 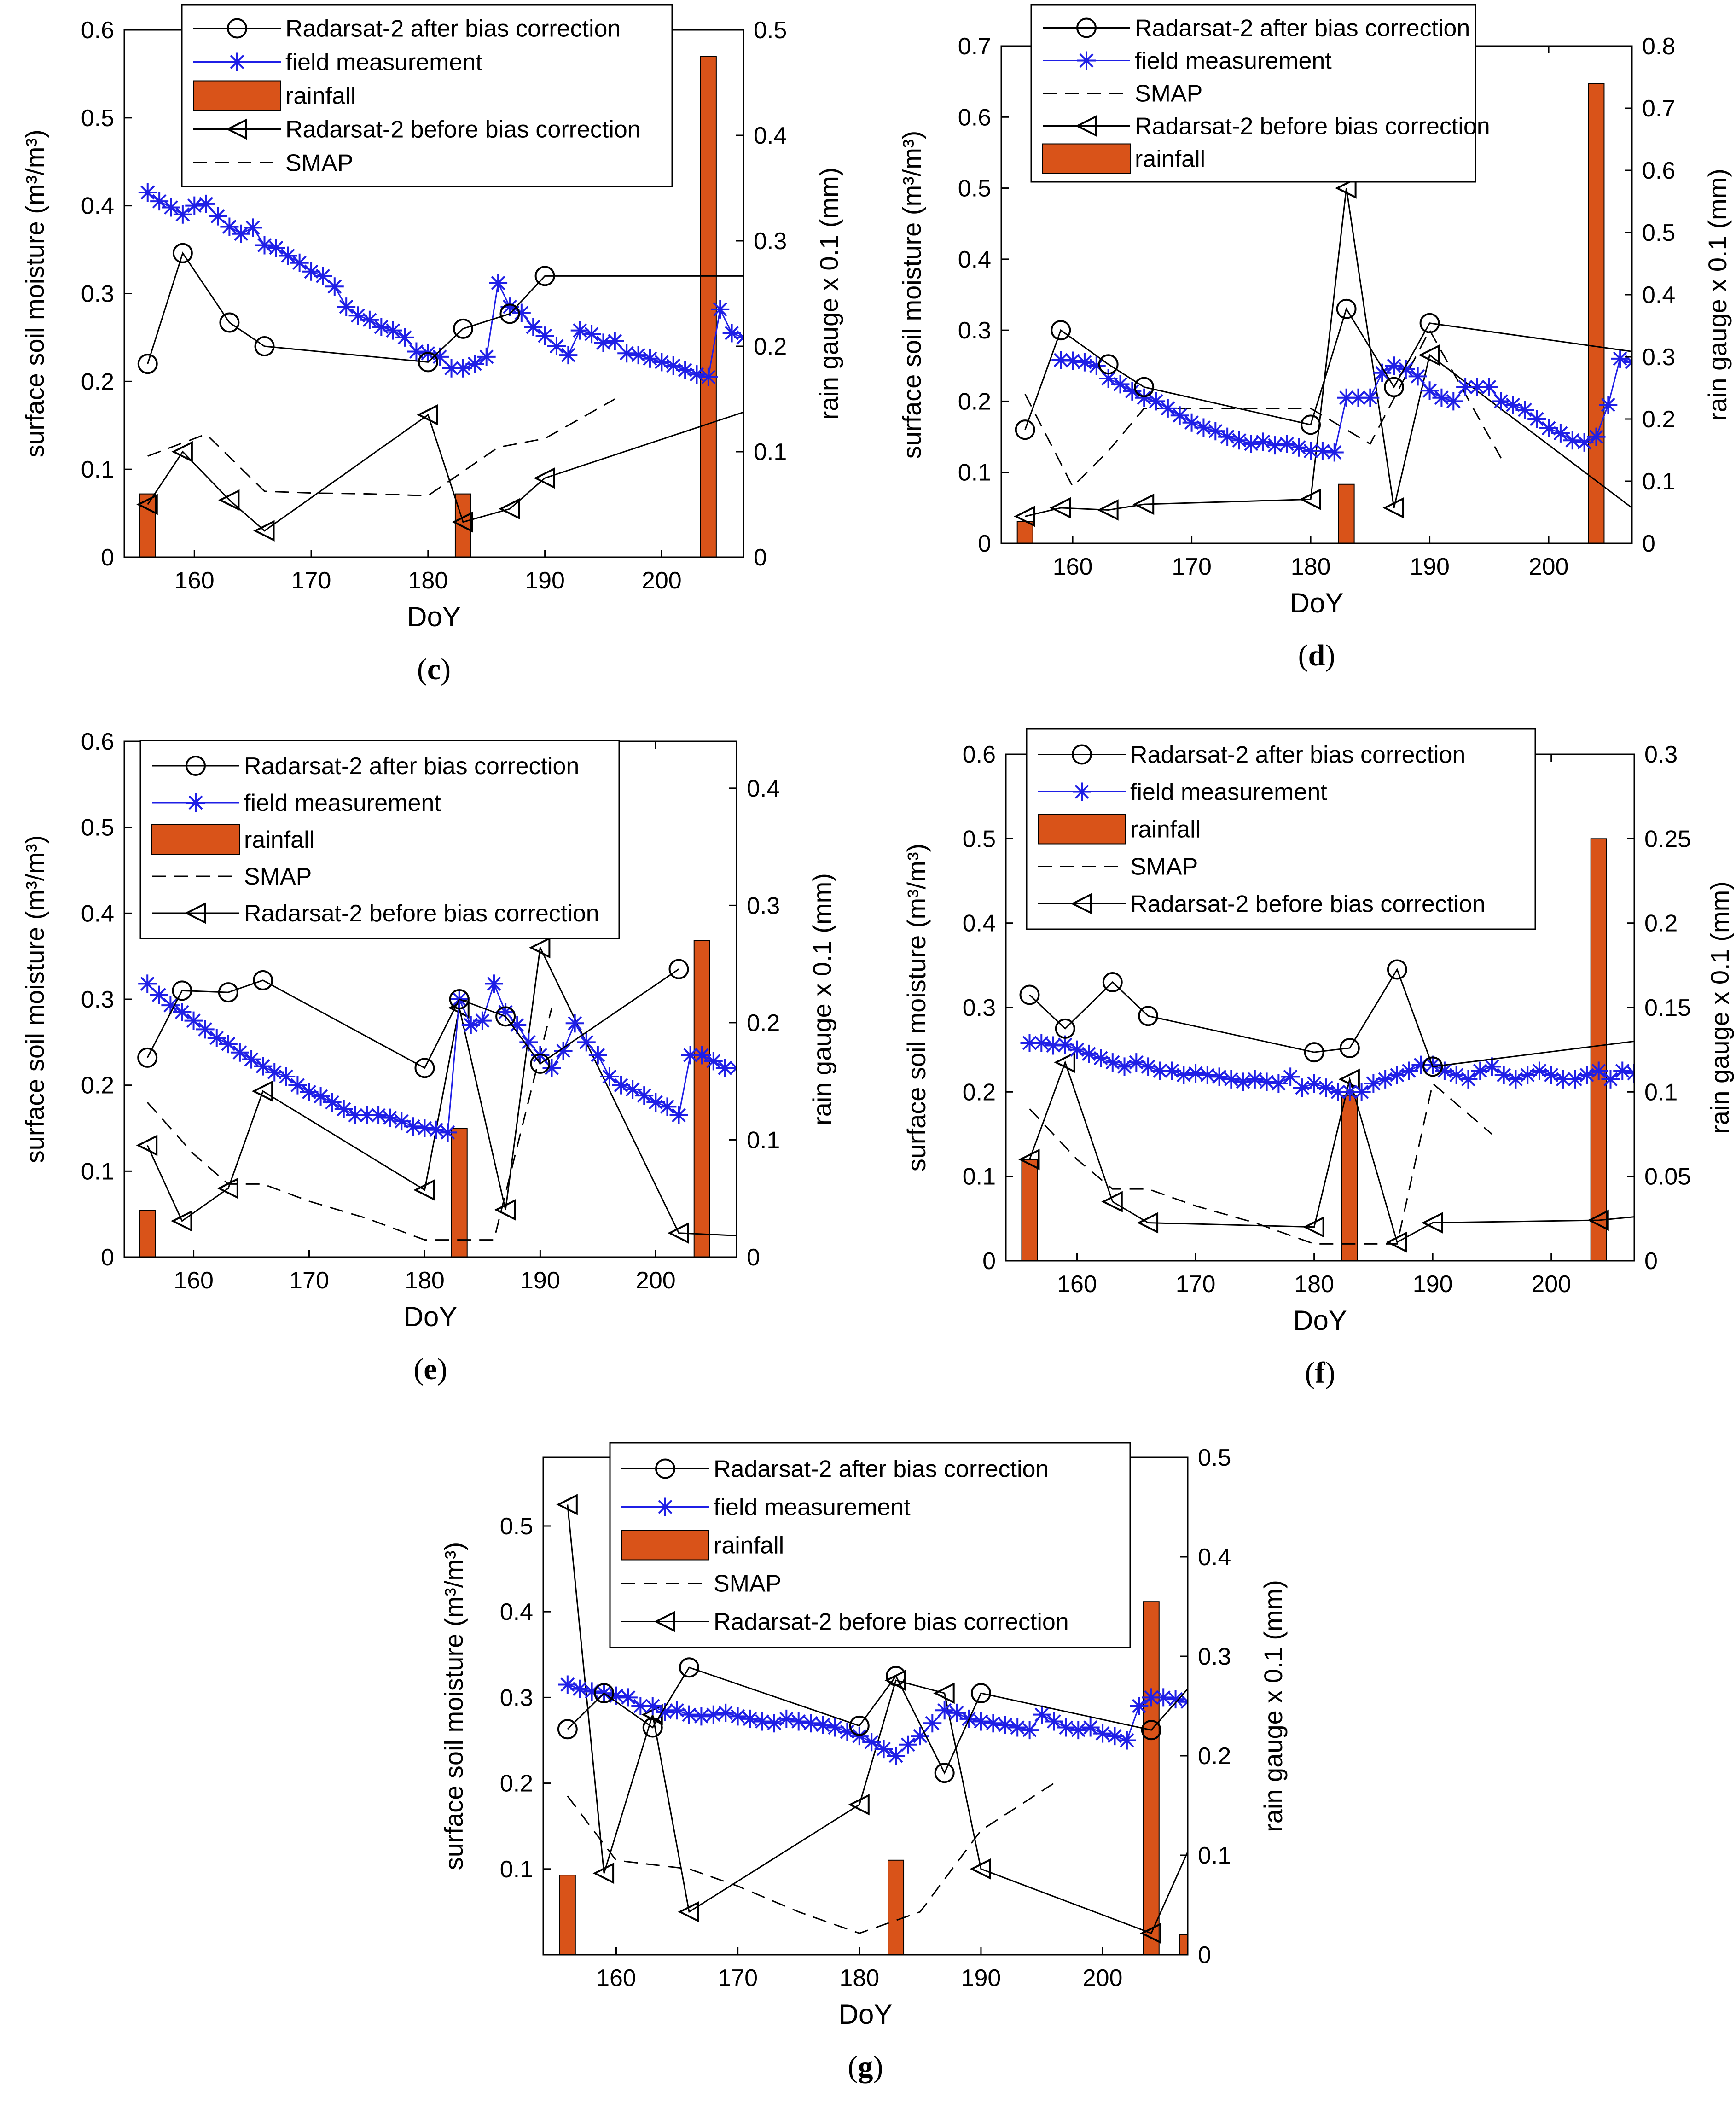 What do you see at coordinates (770, 30) in the screenshot?
I see `y-right-tick-label: 0.5` at bounding box center [770, 30].